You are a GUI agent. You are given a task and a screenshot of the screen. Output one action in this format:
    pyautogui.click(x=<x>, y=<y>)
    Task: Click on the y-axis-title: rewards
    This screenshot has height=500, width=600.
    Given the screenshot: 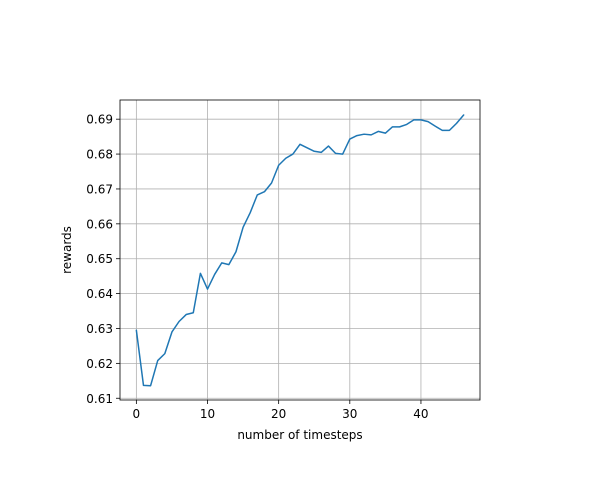 What is the action you would take?
    pyautogui.click(x=67, y=250)
    